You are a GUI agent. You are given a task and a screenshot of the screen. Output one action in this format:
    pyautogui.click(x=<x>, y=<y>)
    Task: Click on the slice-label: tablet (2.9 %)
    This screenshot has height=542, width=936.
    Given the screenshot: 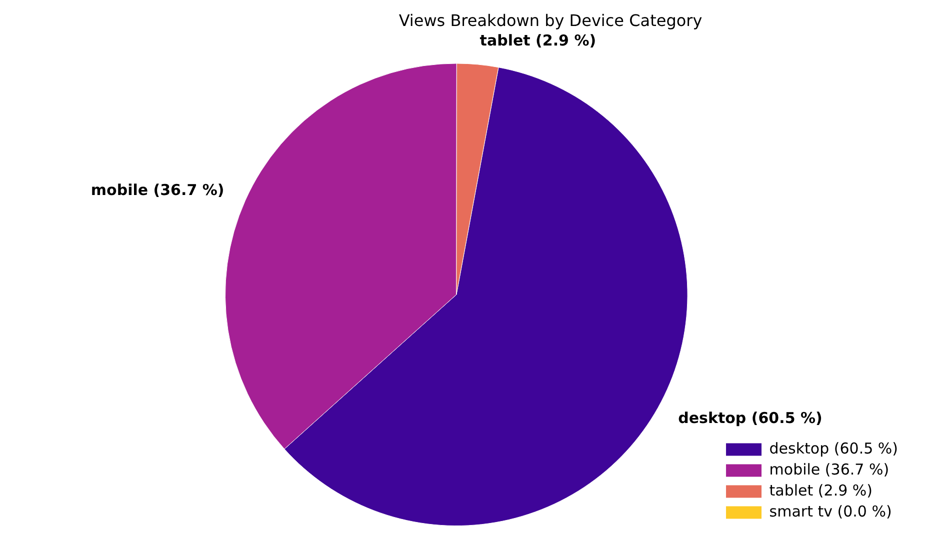 What is the action you would take?
    pyautogui.click(x=538, y=40)
    